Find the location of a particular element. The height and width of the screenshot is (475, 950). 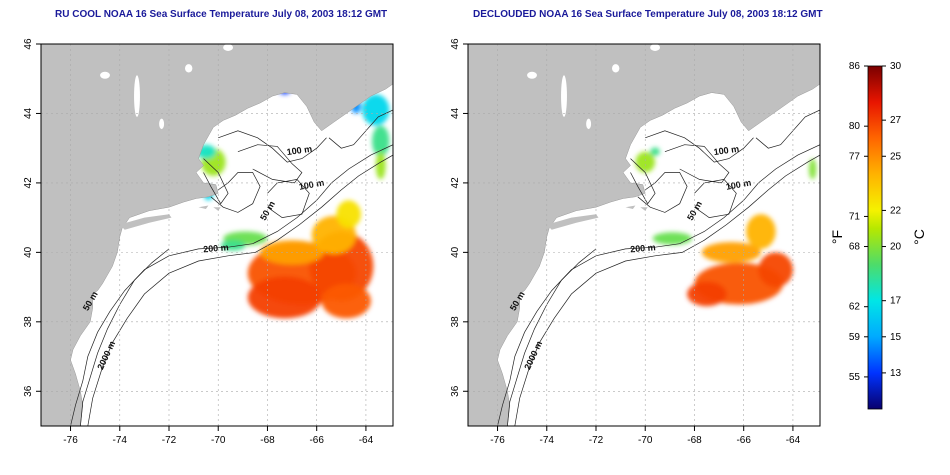

colorbar-gradient is located at coordinates (875, 237).